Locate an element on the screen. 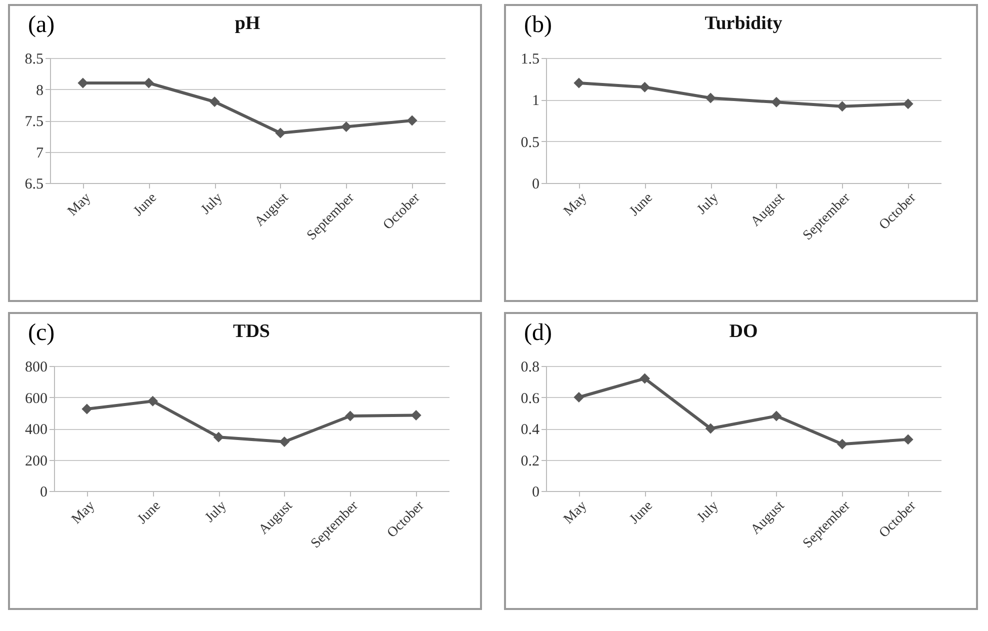 This screenshot has height=631, width=988. chart-title: TDS is located at coordinates (251, 331).